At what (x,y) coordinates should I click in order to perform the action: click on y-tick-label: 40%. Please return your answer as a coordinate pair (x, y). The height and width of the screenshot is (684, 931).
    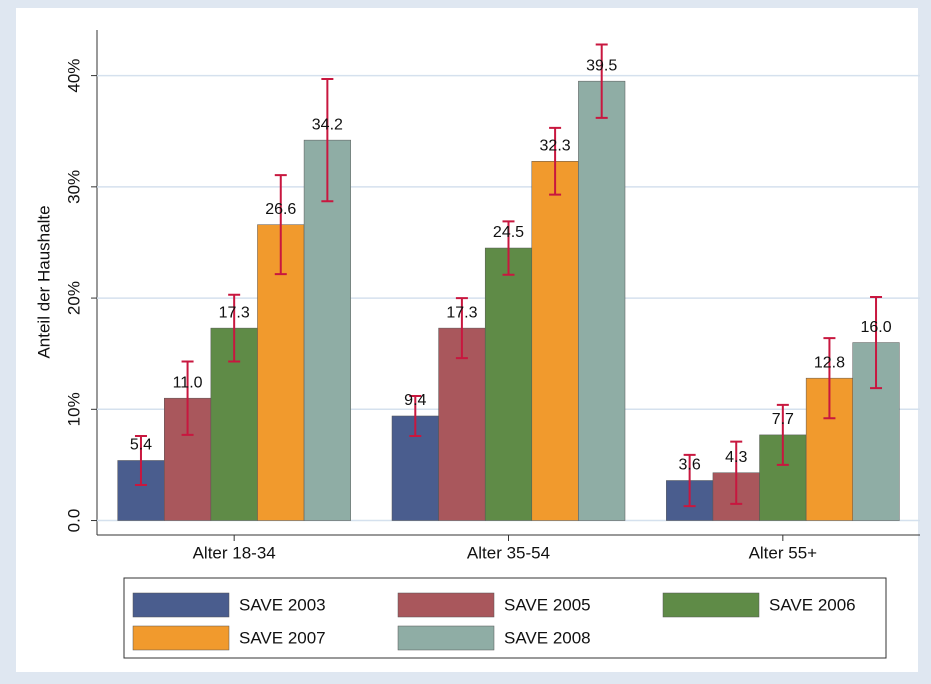
    Looking at the image, I should click on (73, 76).